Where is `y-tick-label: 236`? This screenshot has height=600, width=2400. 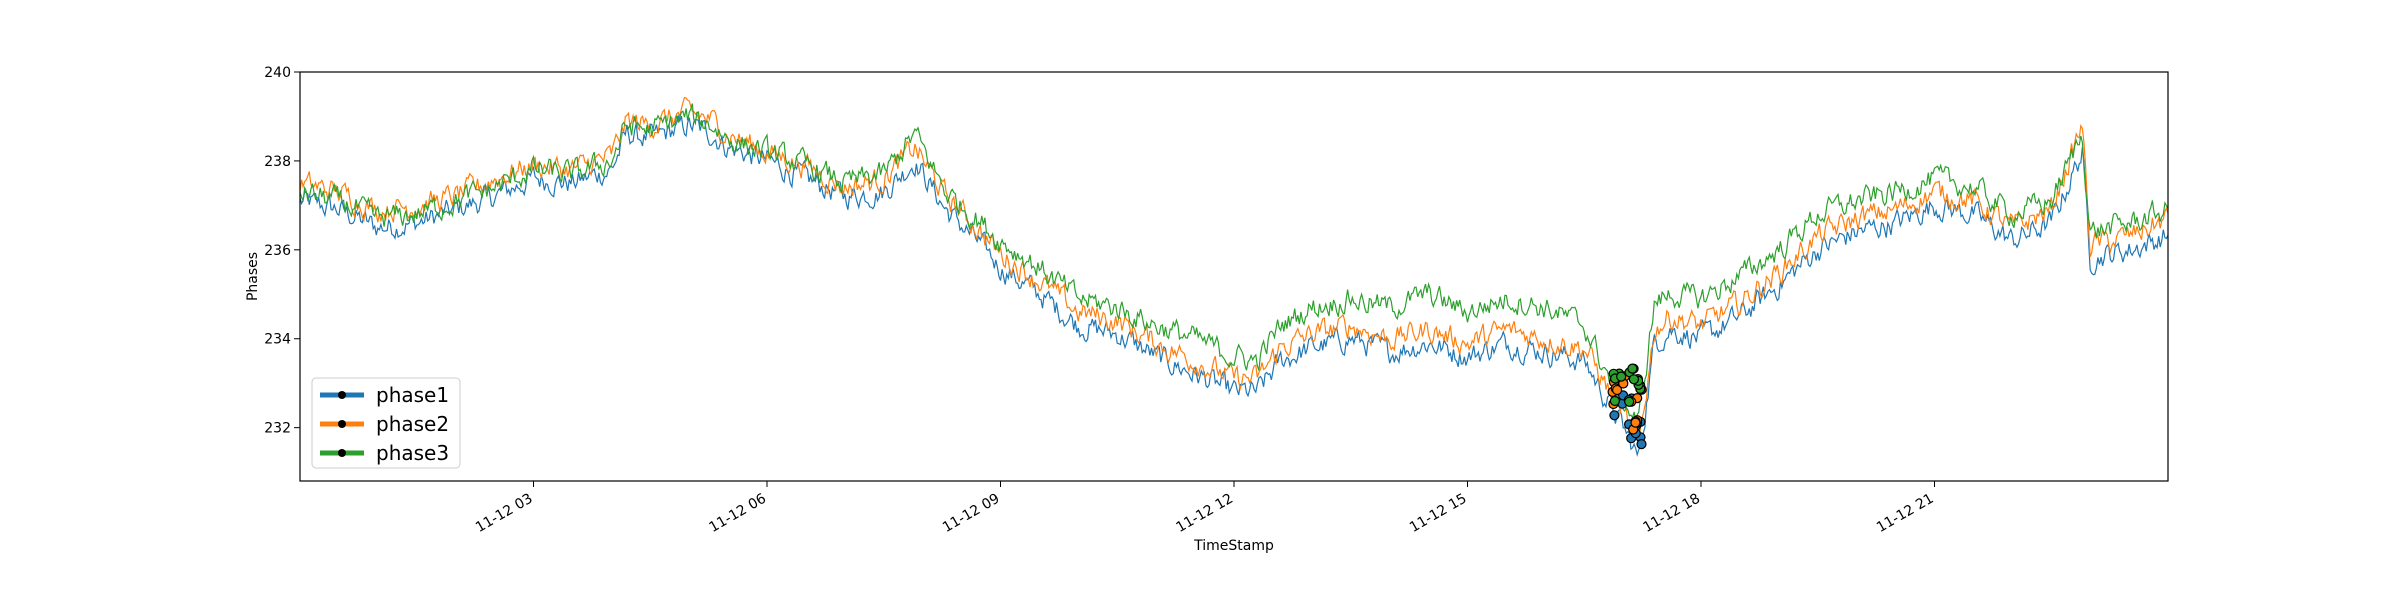
y-tick-label: 236 is located at coordinates (277, 251).